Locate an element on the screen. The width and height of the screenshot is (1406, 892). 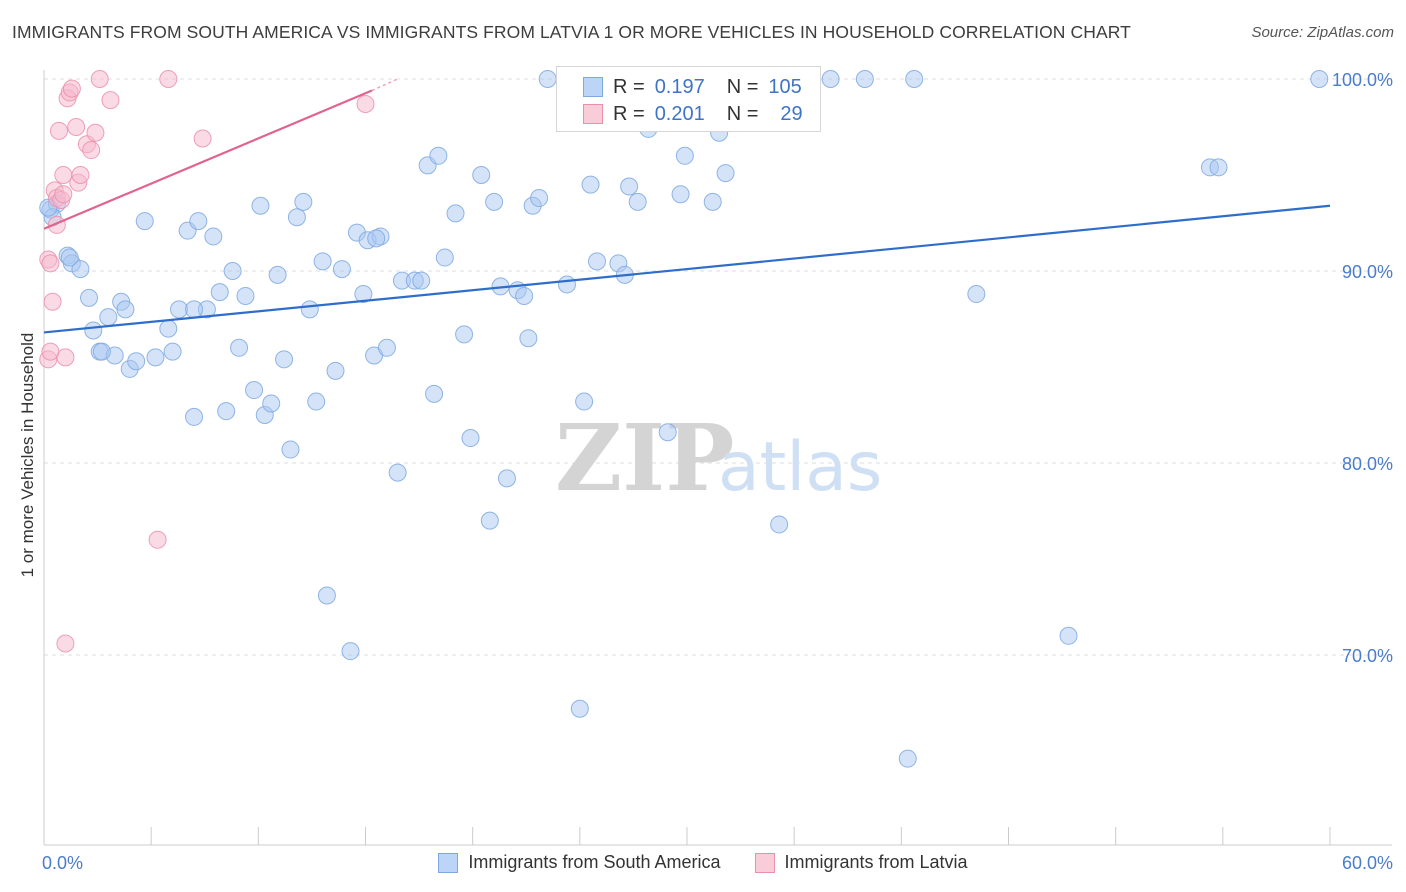
r-value-south-america: 0.197 is located at coordinates (679, 86).